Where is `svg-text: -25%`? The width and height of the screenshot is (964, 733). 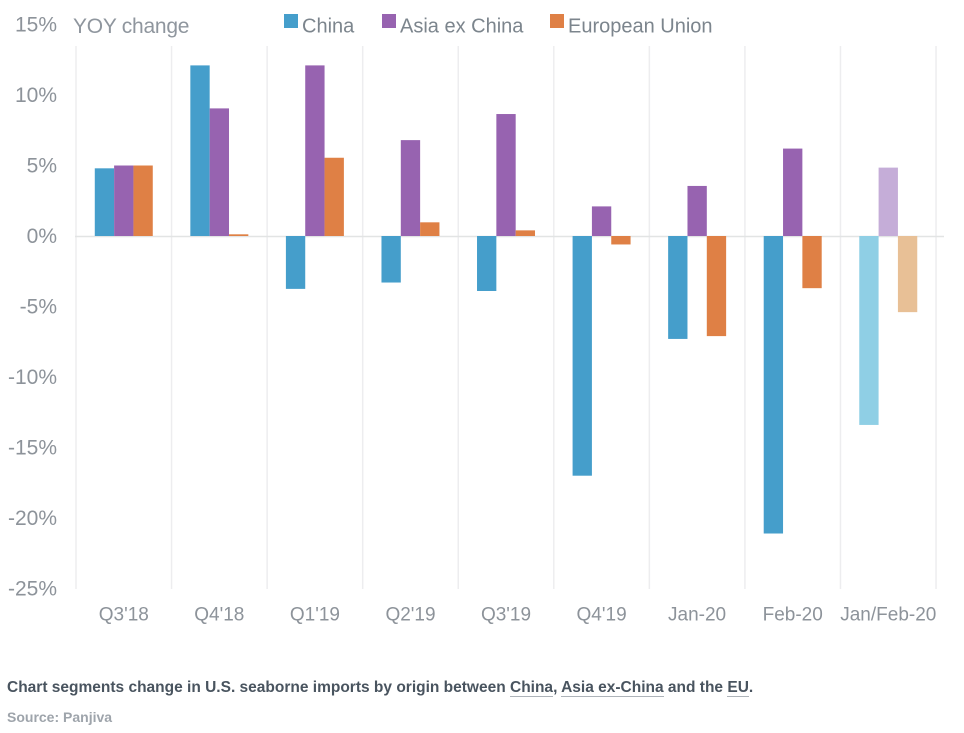 svg-text: -25% is located at coordinates (32, 588).